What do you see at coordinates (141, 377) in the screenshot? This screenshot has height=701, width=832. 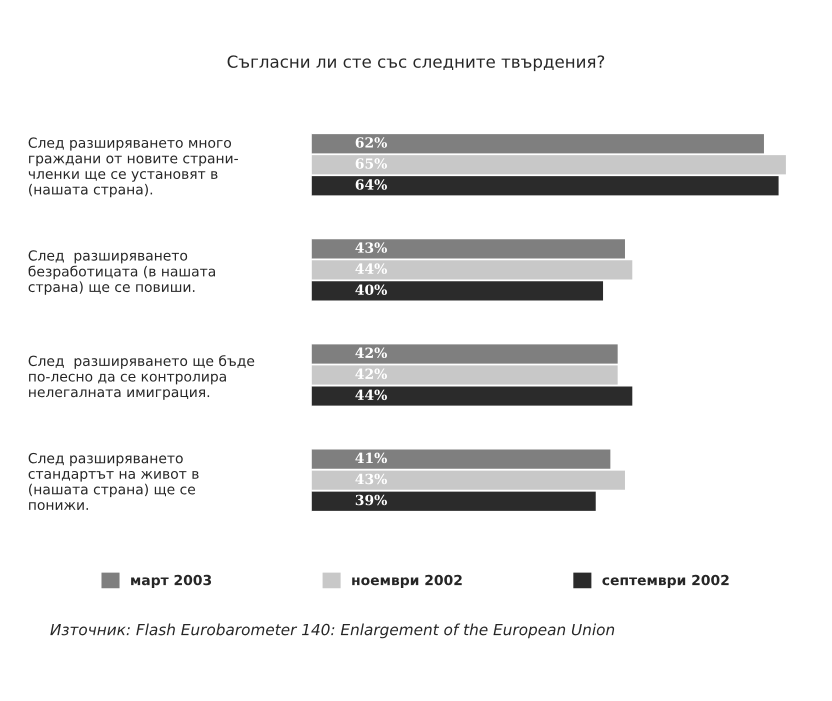 I see `y-tick-label: След разширяването ще бъде по-лесно да се контролира нелегалната имиграция.` at bounding box center [141, 377].